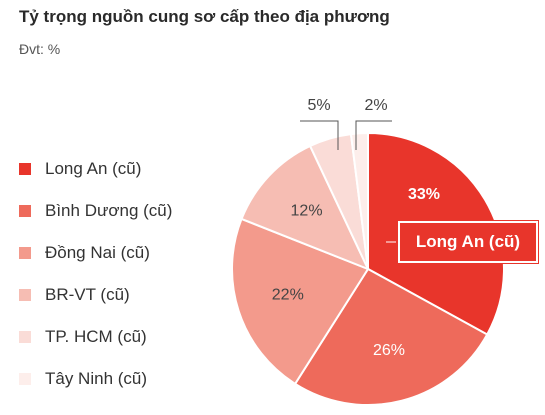  I want to click on legend-item-br-vt: BR-VT (cũ), so click(95, 295).